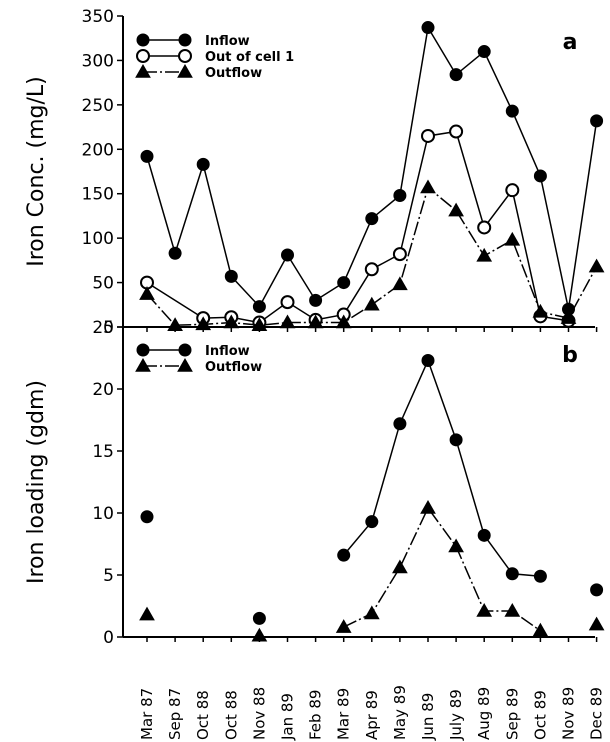  I want to click on y-axis-label: Iron loading (gdm), so click(36, 482).